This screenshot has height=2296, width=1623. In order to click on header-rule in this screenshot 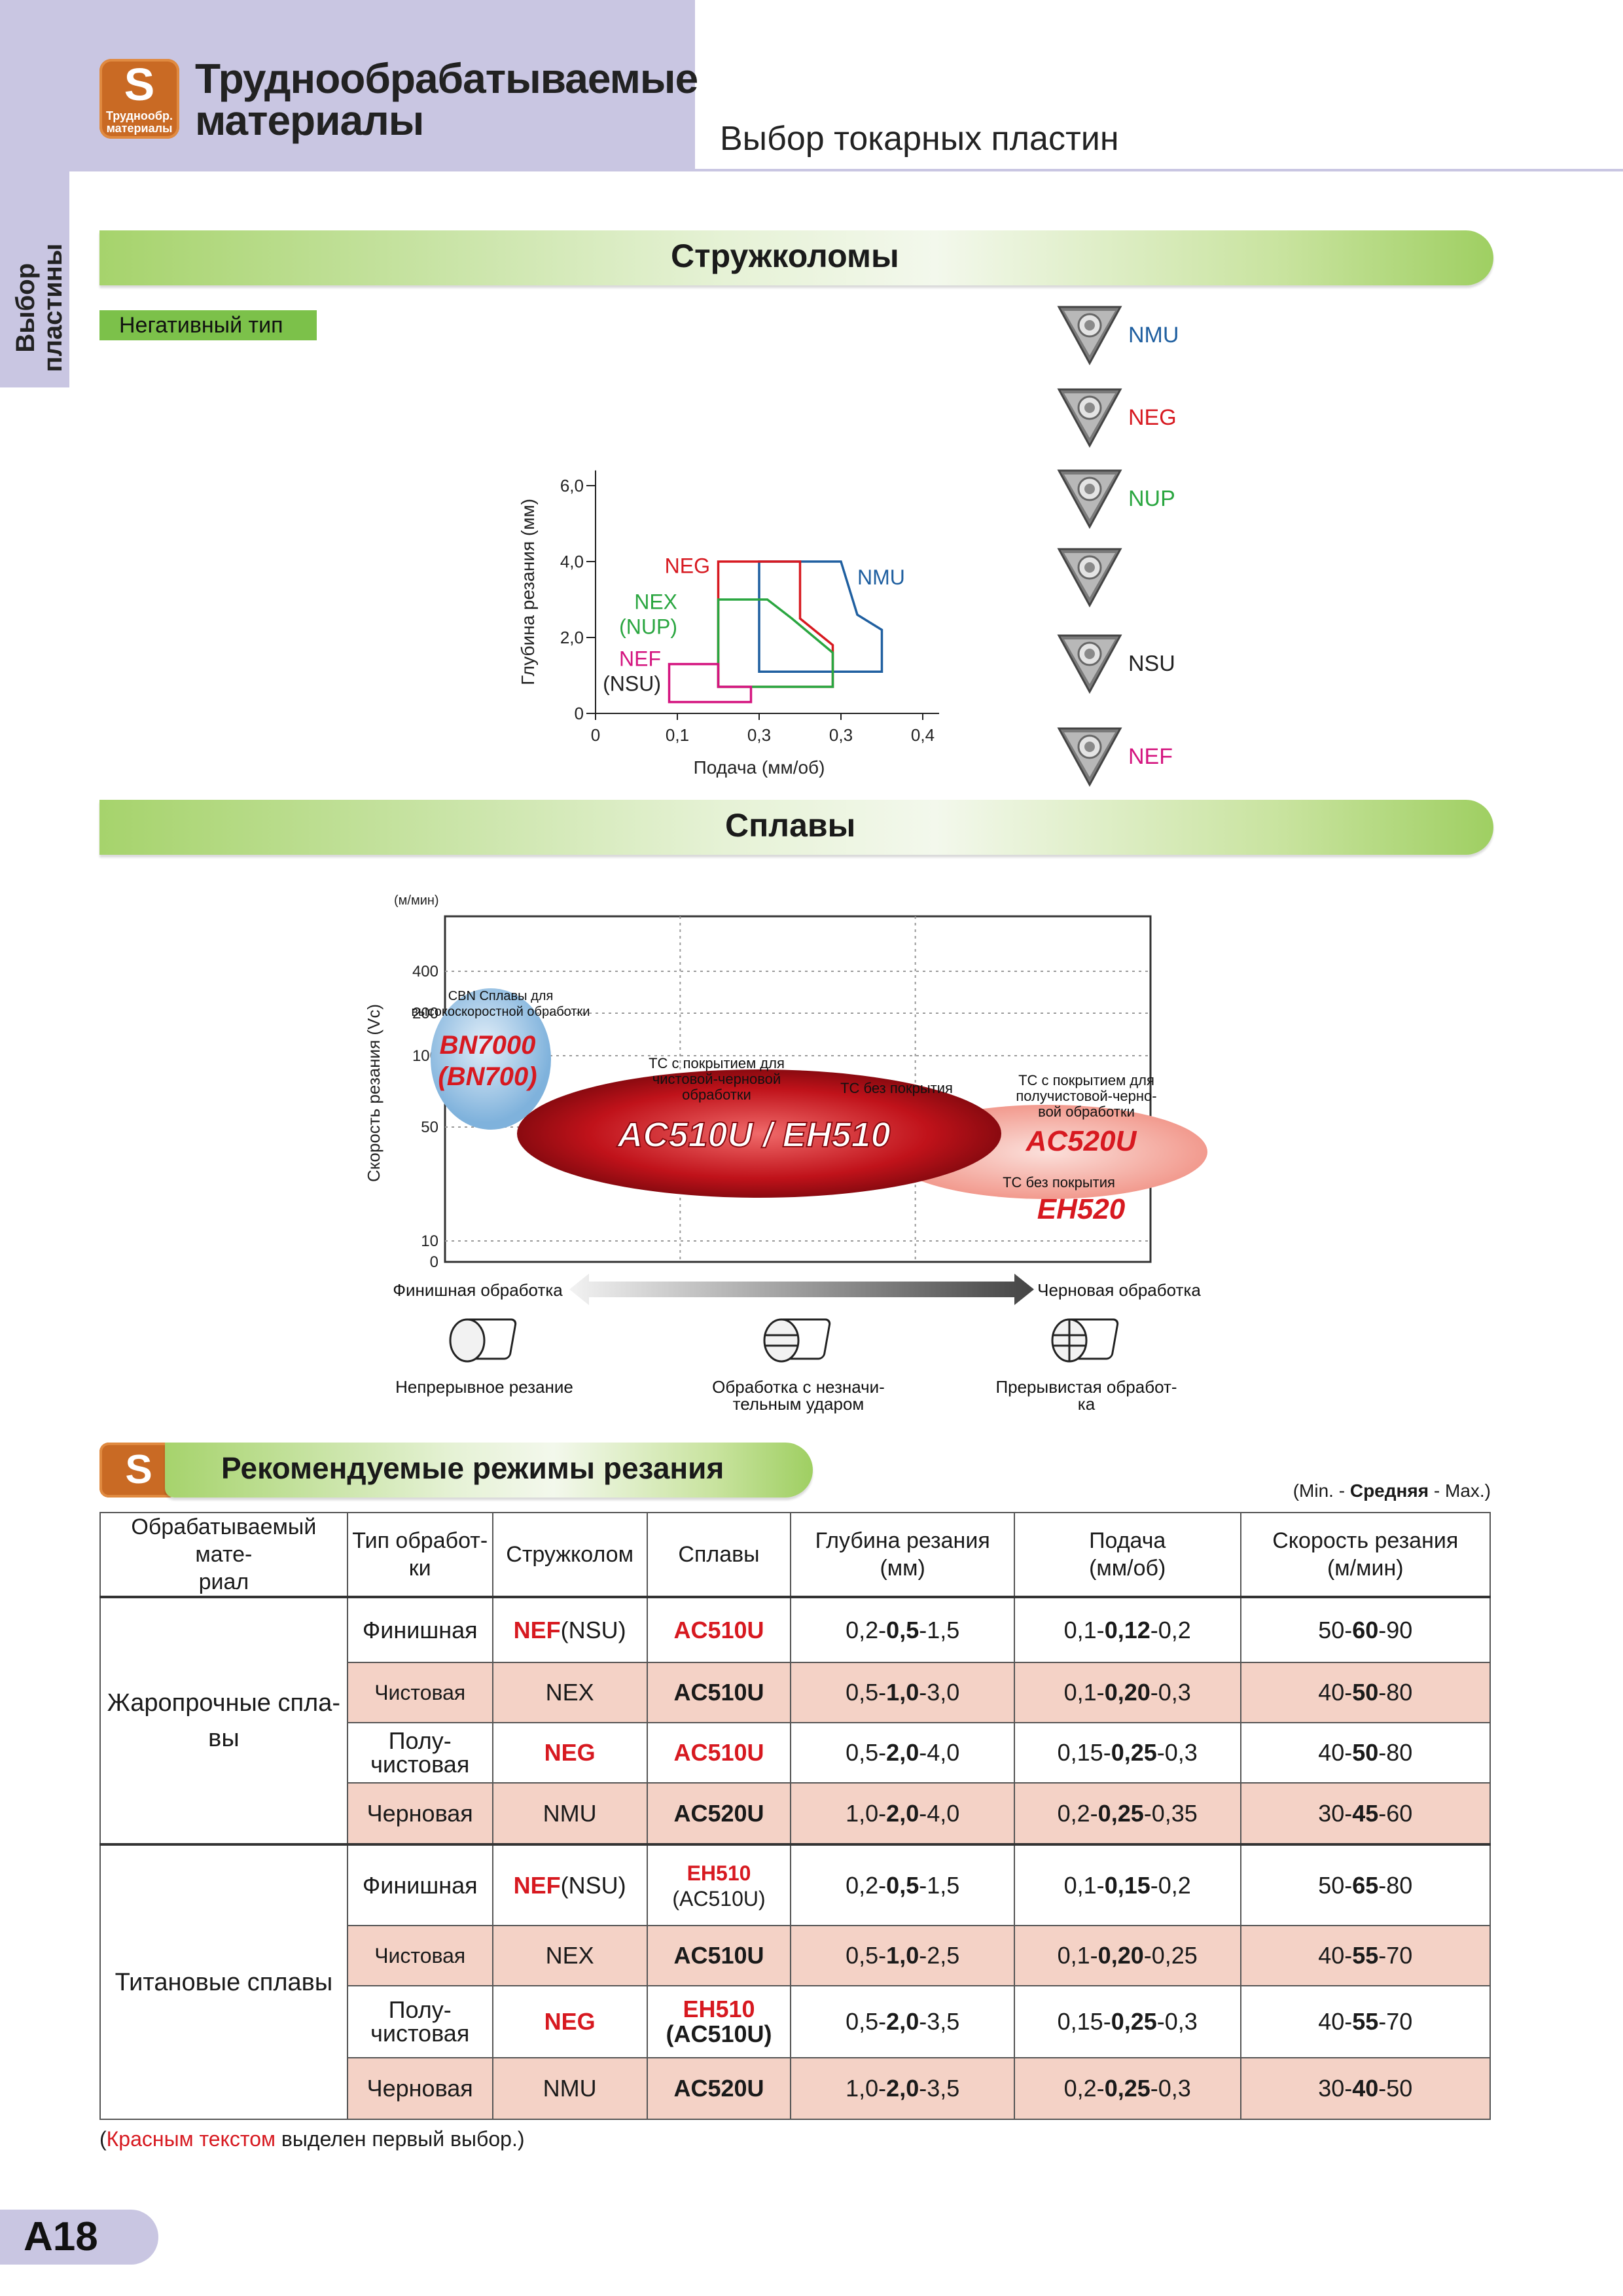, I will do `click(1159, 170)`.